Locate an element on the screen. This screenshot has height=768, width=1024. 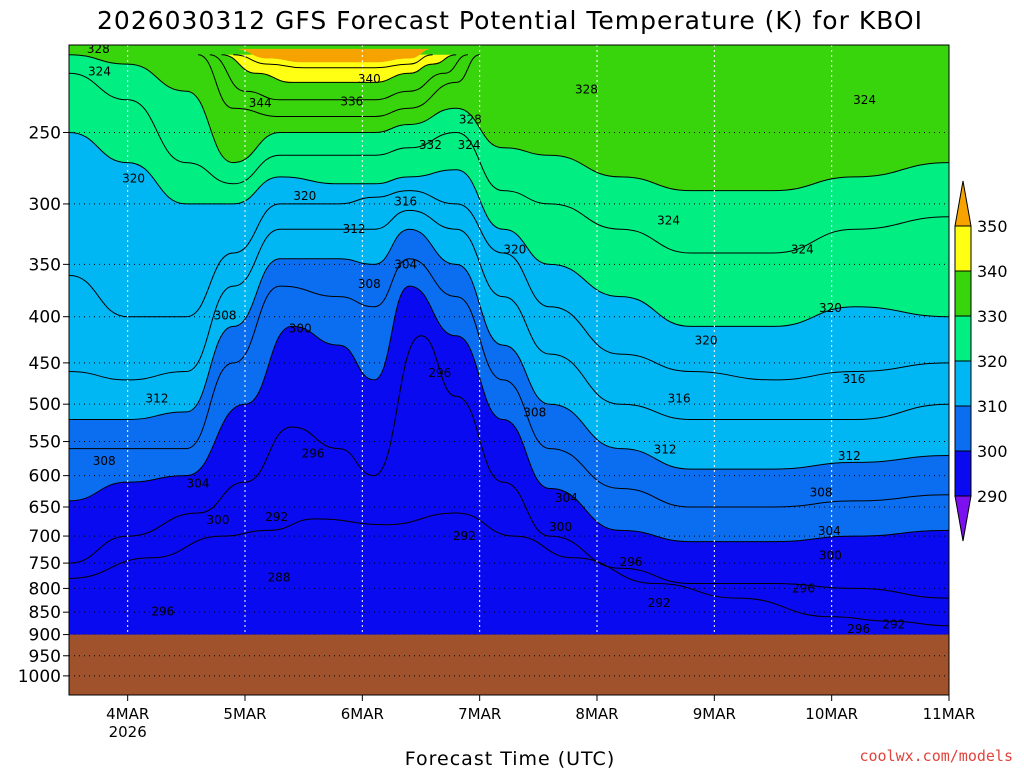
x-tick-sublabel-0: 2026 is located at coordinates (128, 732).